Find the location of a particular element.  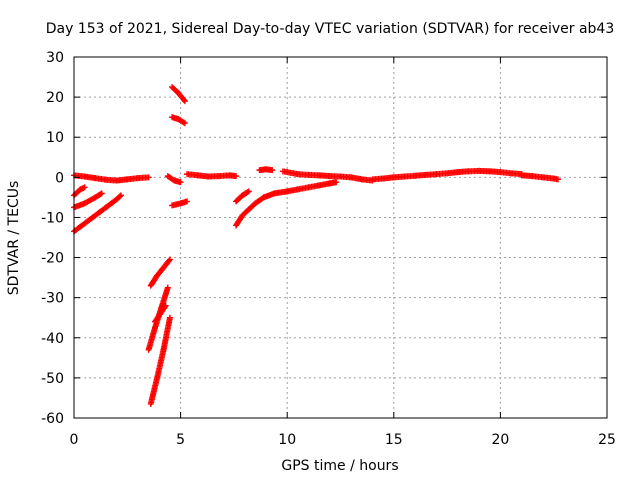

x-axis-label: GPS time / hours is located at coordinates (339, 466).